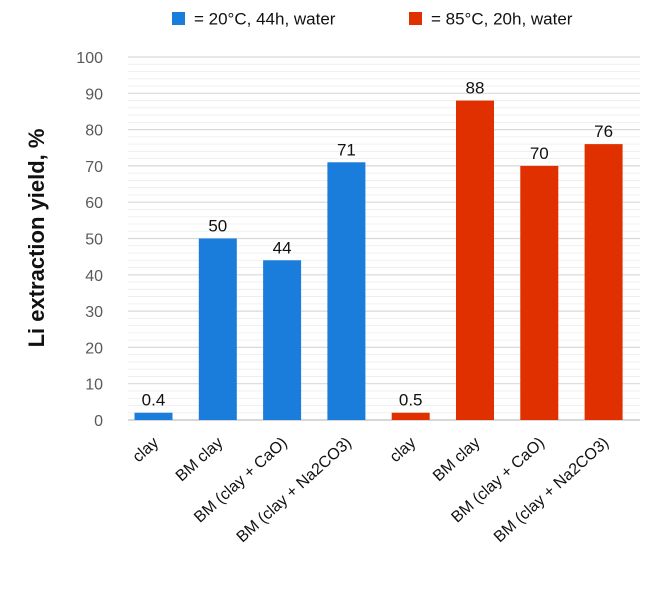 This screenshot has width=650, height=599. Describe the element at coordinates (411, 400) in the screenshot. I see `data-label: 0.5` at that location.